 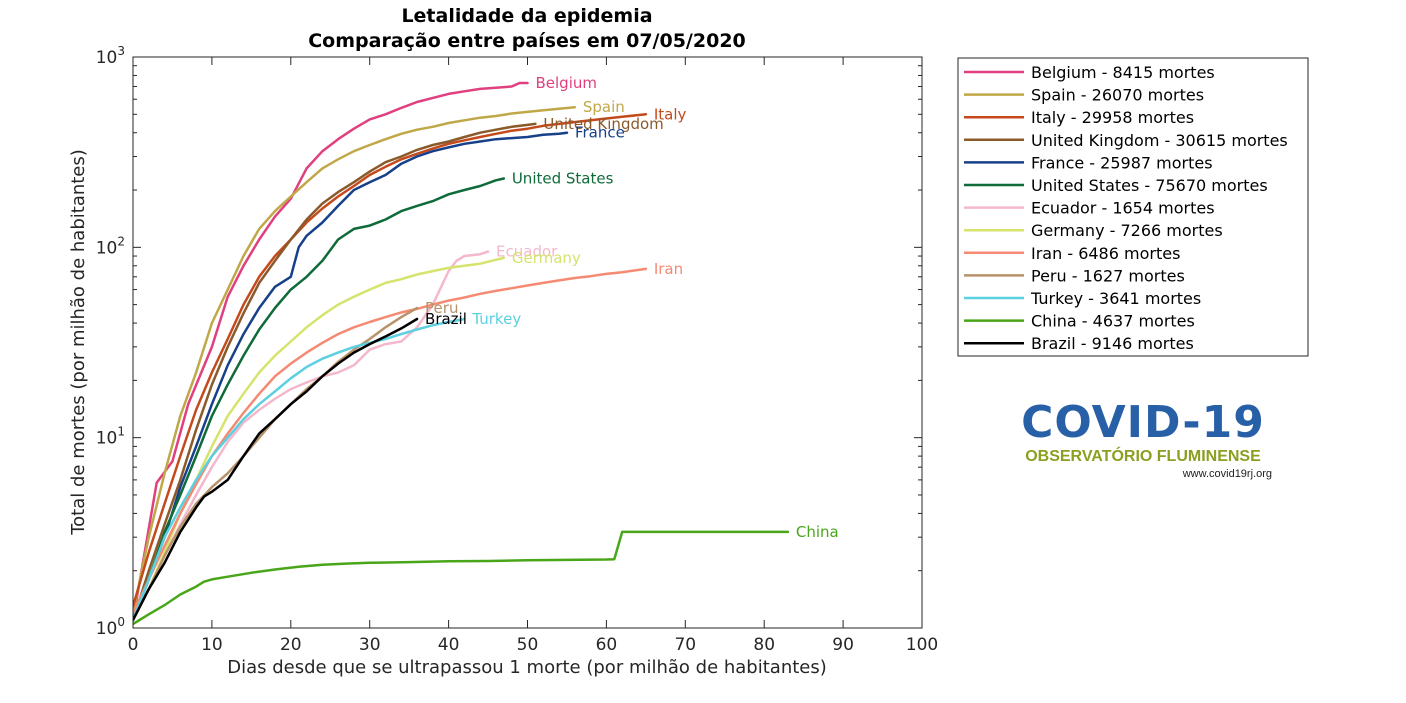 I want to click on series-label-united-states: United States, so click(x=563, y=178).